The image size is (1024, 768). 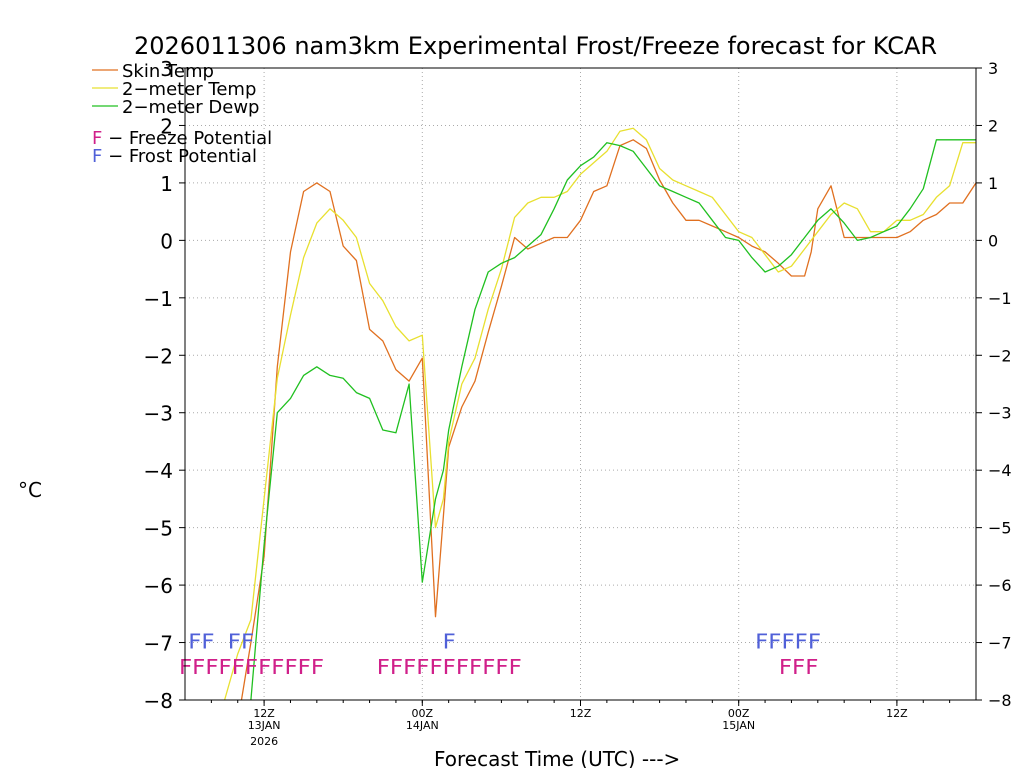 What do you see at coordinates (449, 641) in the screenshot?
I see `frost-potential-markers: F` at bounding box center [449, 641].